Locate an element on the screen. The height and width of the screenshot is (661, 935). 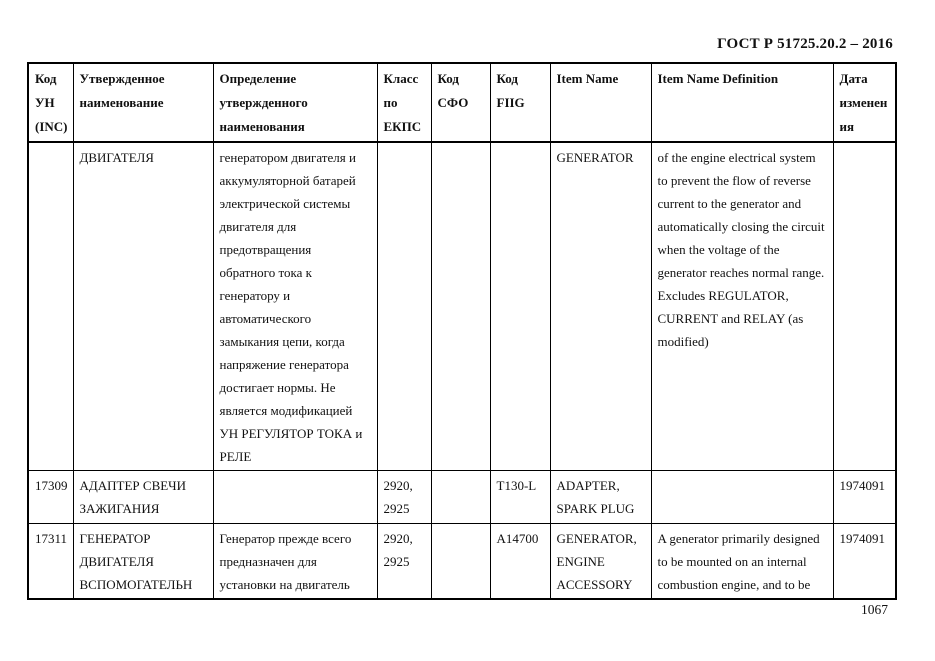
col-header-item-name-definition: Item Name Definition is located at coordinates (742, 102).